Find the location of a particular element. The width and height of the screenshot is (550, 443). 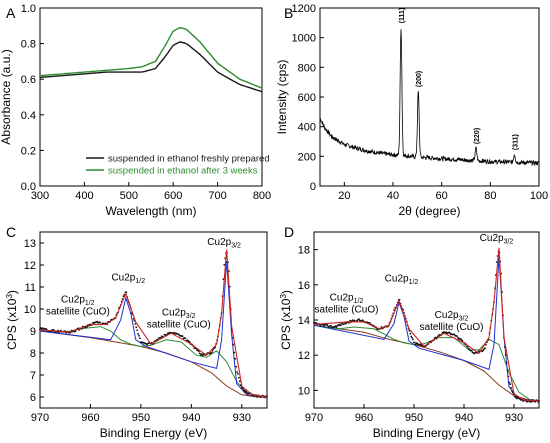

panel-d-y-tick-label: 18 is located at coordinates (304, 251).